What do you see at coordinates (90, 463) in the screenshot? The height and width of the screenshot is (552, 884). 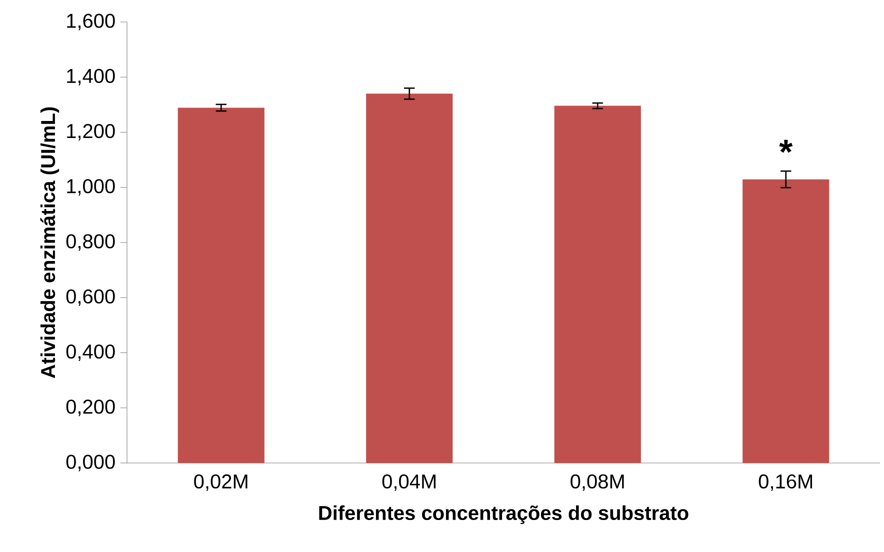 I see `y-tick-label: 0,000` at bounding box center [90, 463].